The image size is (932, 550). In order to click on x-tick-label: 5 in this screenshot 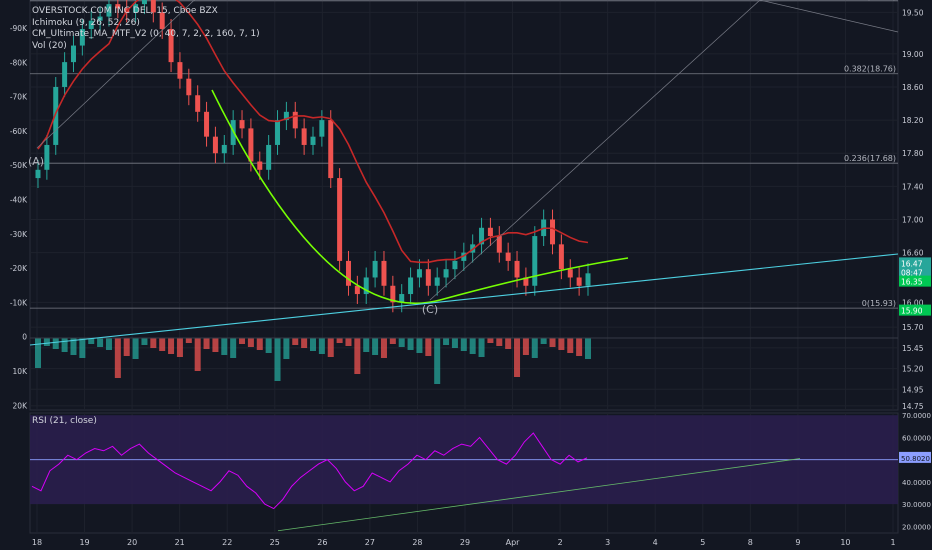, I will do `click(702, 542)`.